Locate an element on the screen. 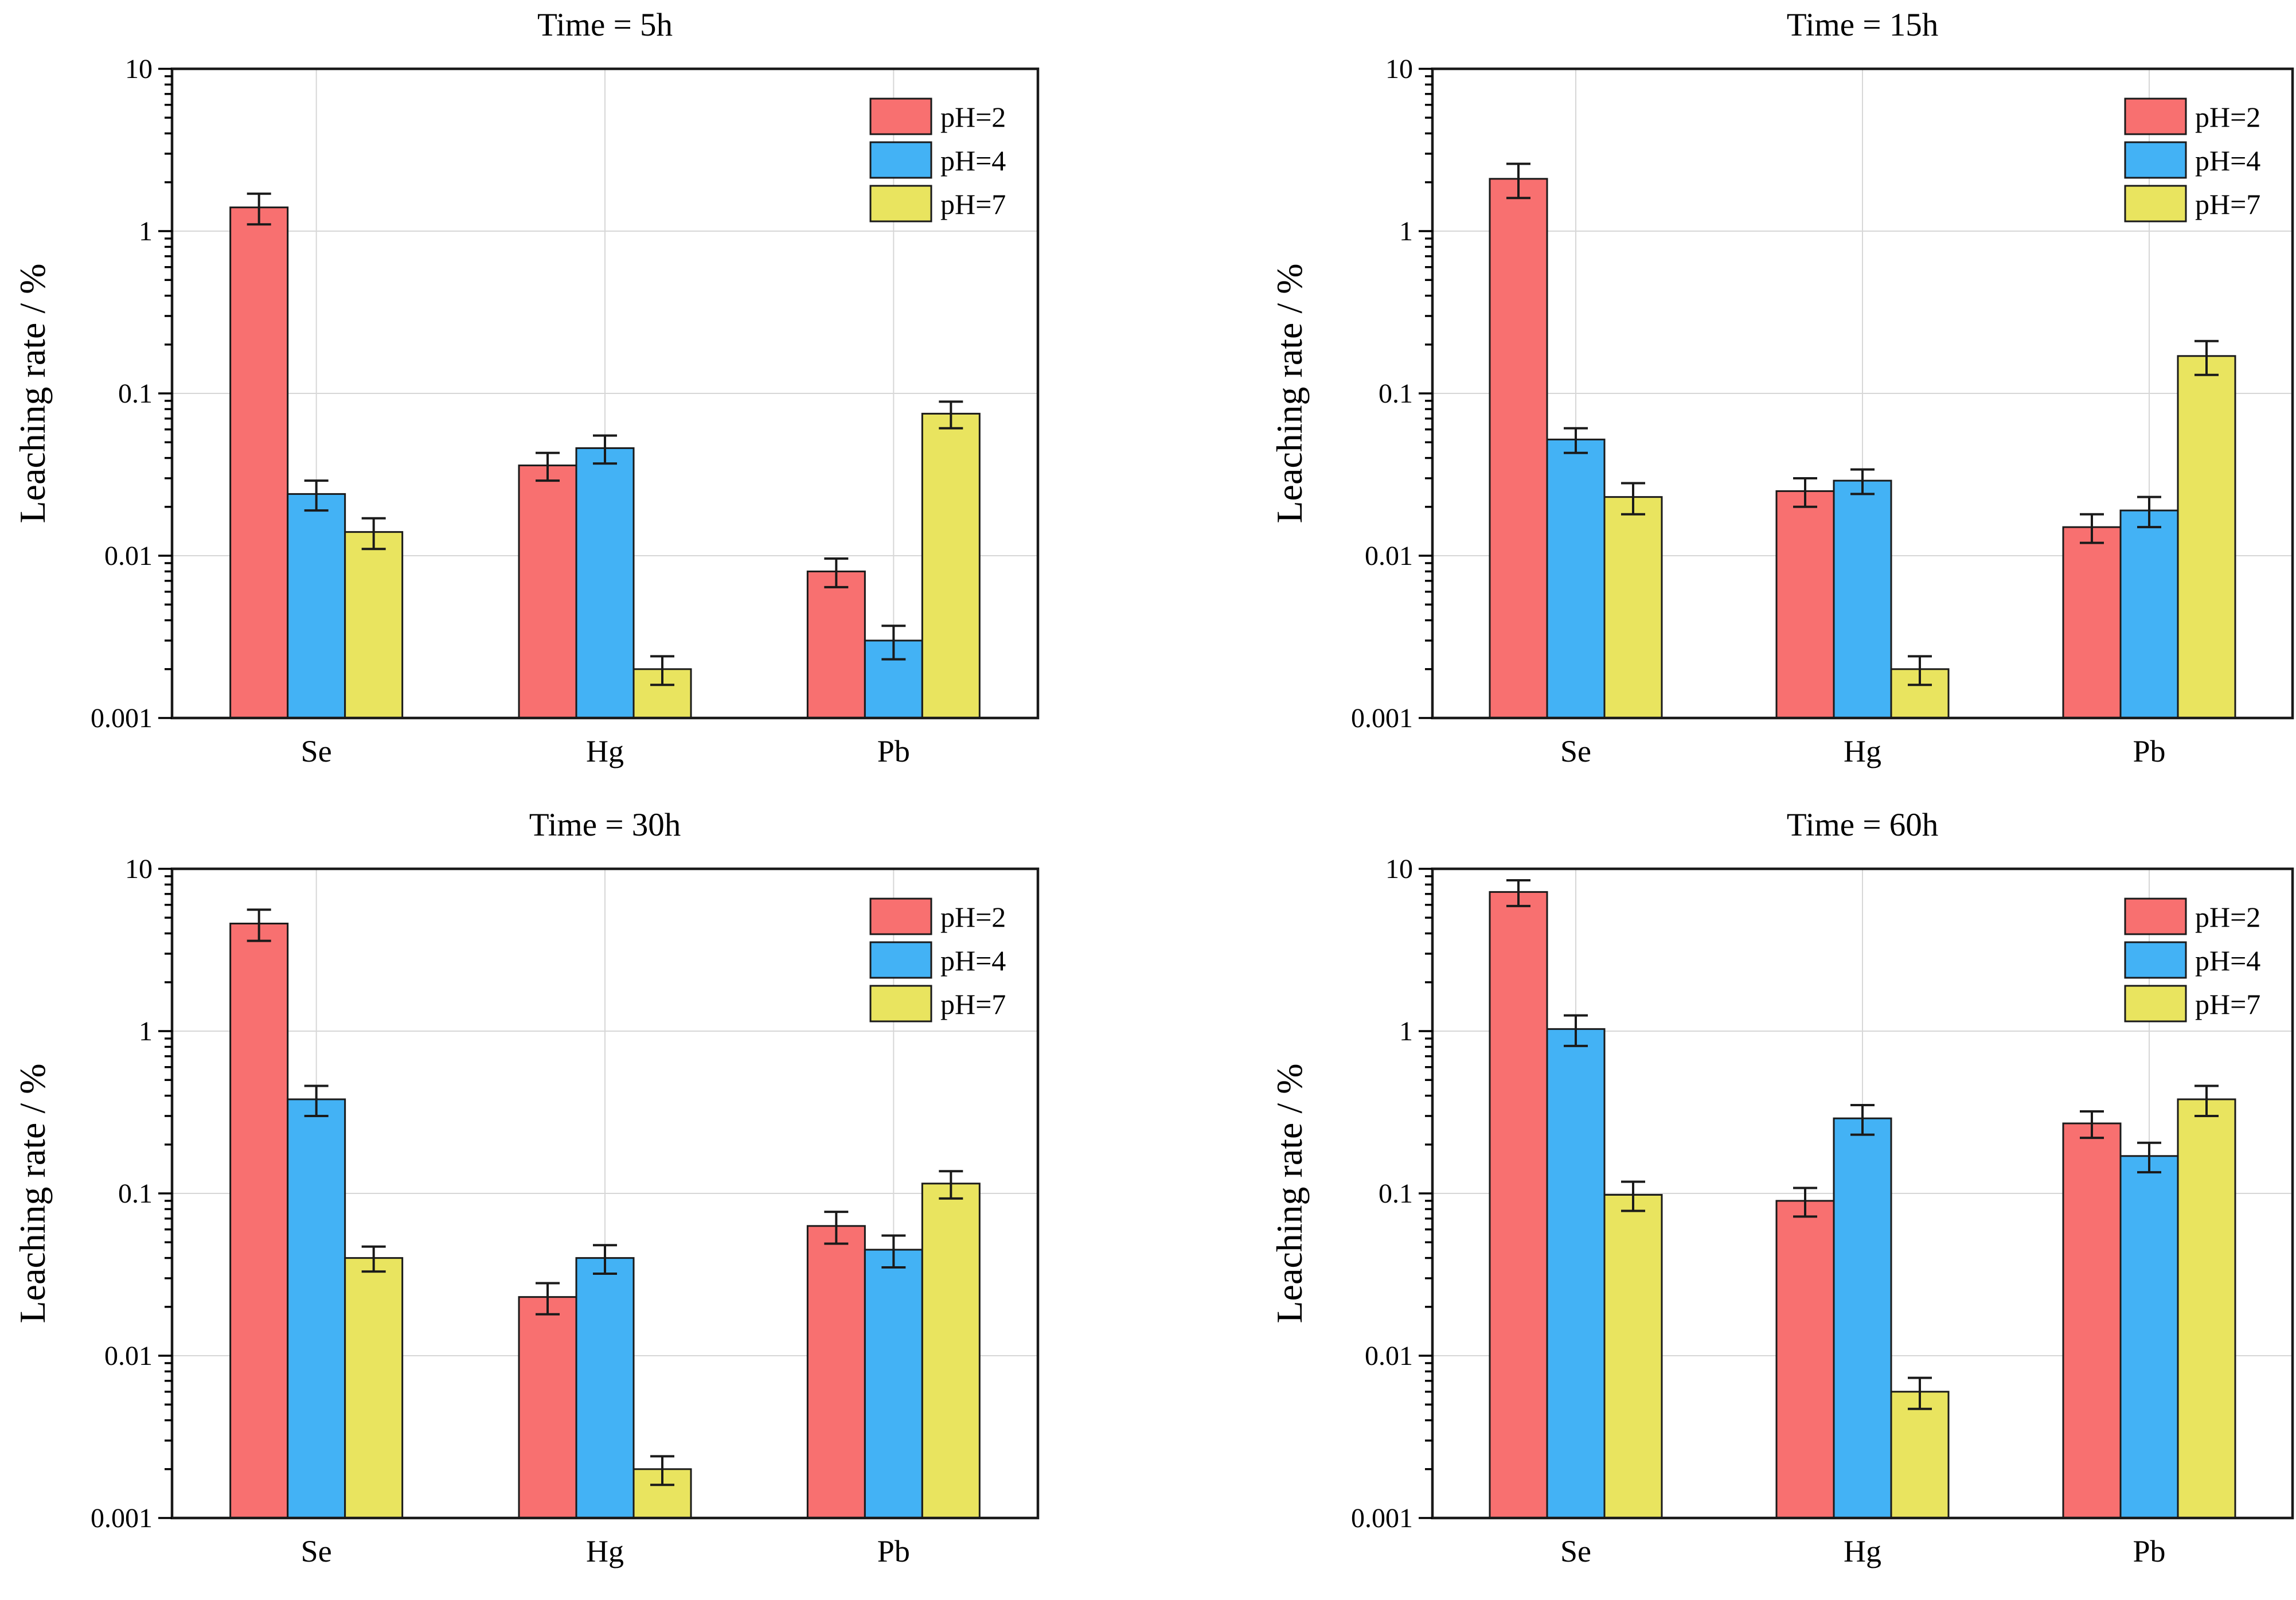 This screenshot has height=1600, width=2296. bar-hg-pH=7 is located at coordinates (1920, 1455).